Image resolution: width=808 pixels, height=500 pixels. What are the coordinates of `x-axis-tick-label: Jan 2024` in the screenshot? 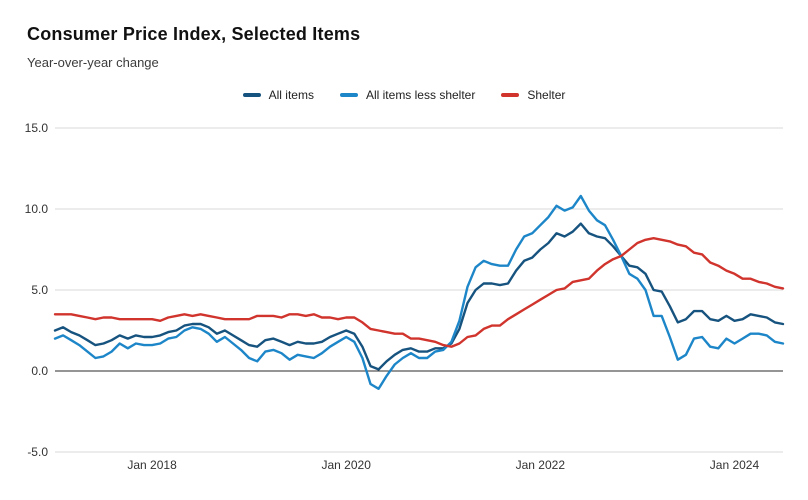 It's located at (735, 465).